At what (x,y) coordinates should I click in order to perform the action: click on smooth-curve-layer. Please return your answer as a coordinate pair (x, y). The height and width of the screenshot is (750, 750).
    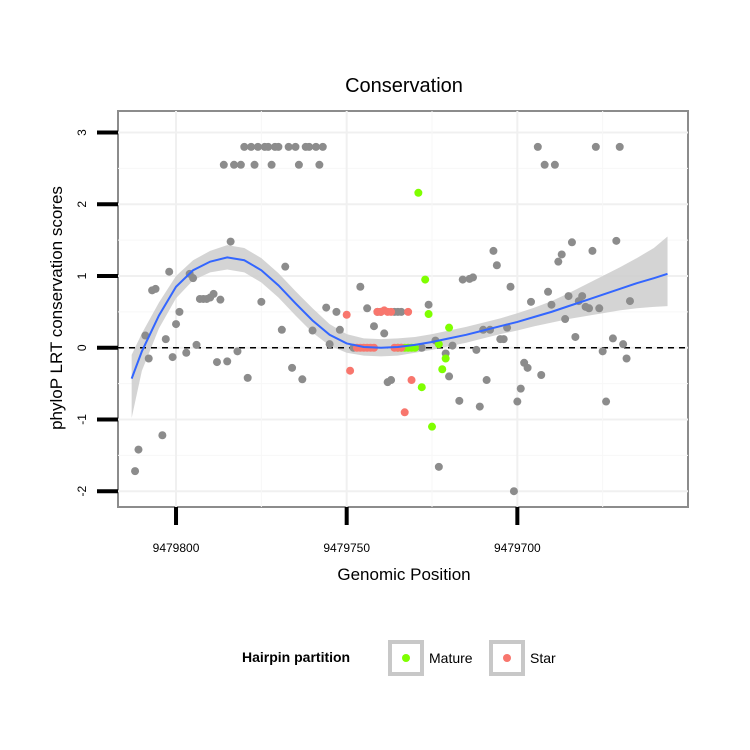
    Looking at the image, I should click on (399, 317).